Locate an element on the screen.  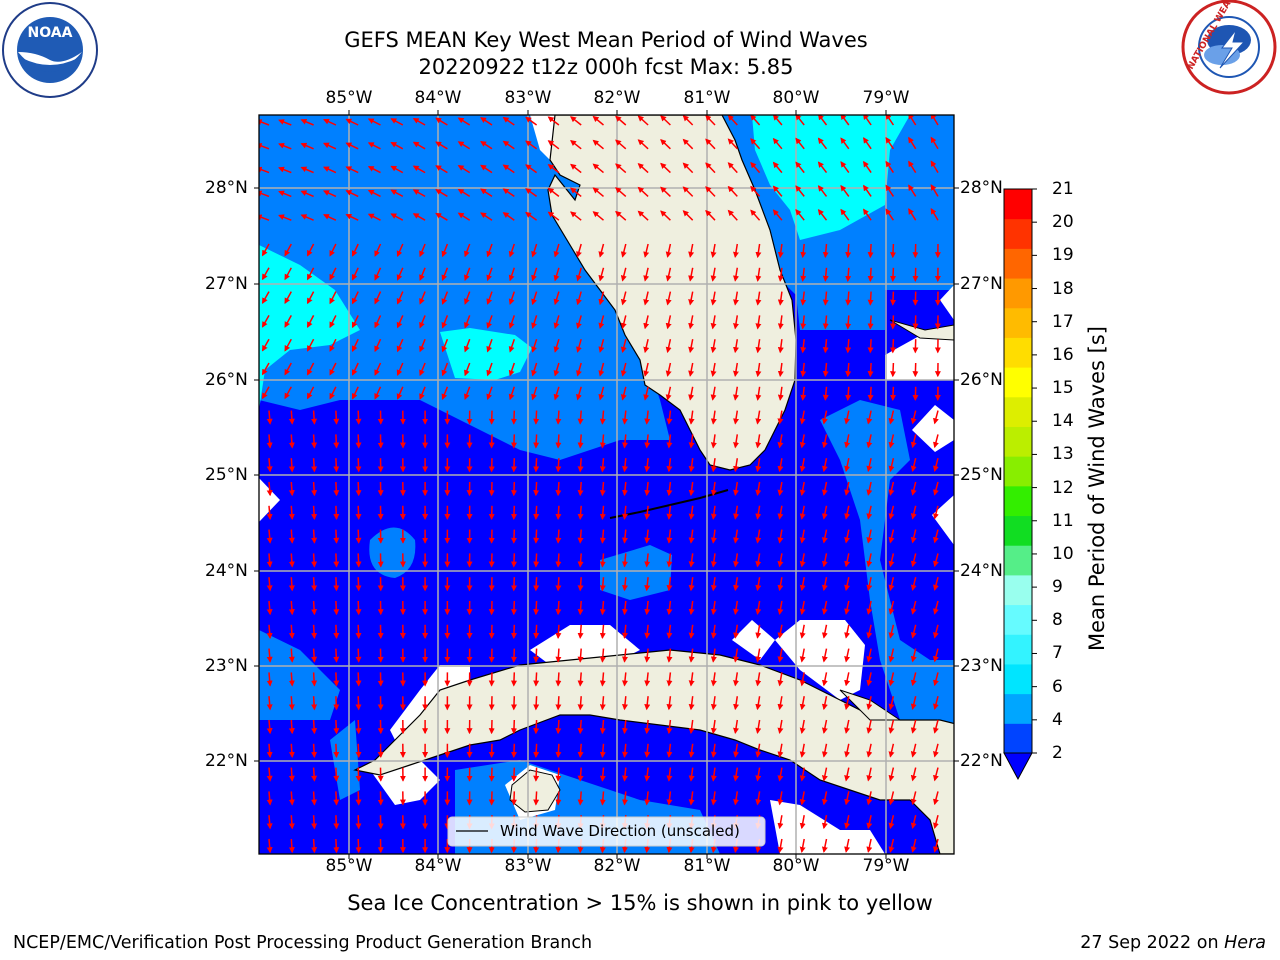
lon-label-top-85w: 85°W is located at coordinates (349, 98).